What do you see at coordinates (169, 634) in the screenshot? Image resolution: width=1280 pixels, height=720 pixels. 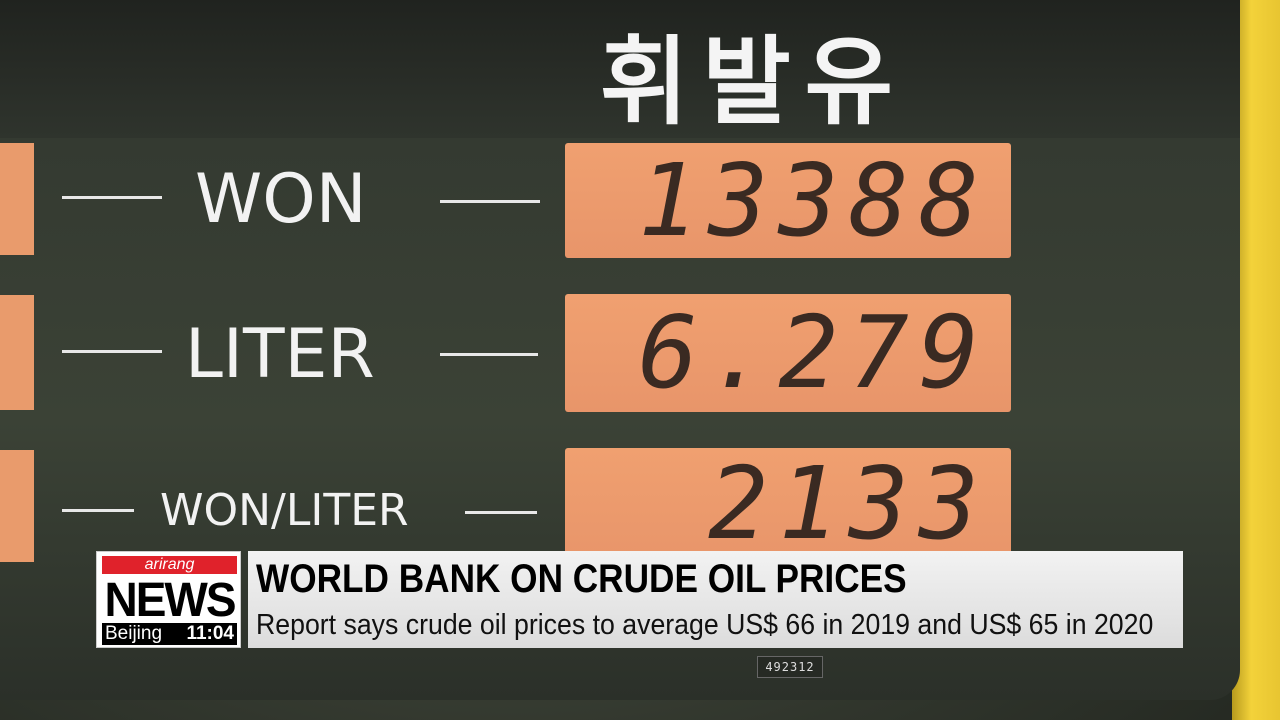 I see `location-time-bar: Beijing 11:04` at bounding box center [169, 634].